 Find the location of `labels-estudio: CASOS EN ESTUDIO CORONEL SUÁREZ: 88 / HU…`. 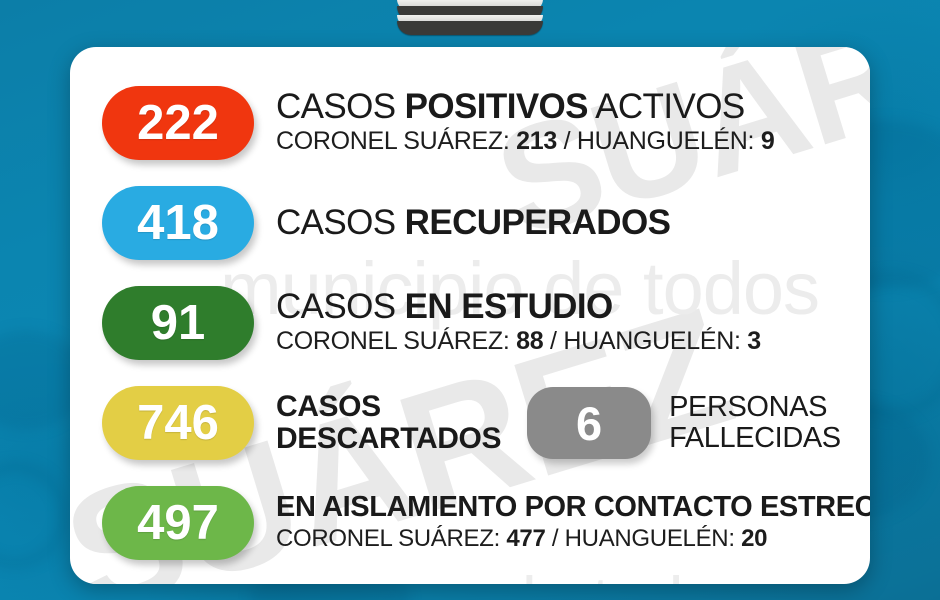

labels-estudio: CASOS EN ESTUDIO CORONEL SUÁREZ: 88 / HU… is located at coordinates (518, 322).